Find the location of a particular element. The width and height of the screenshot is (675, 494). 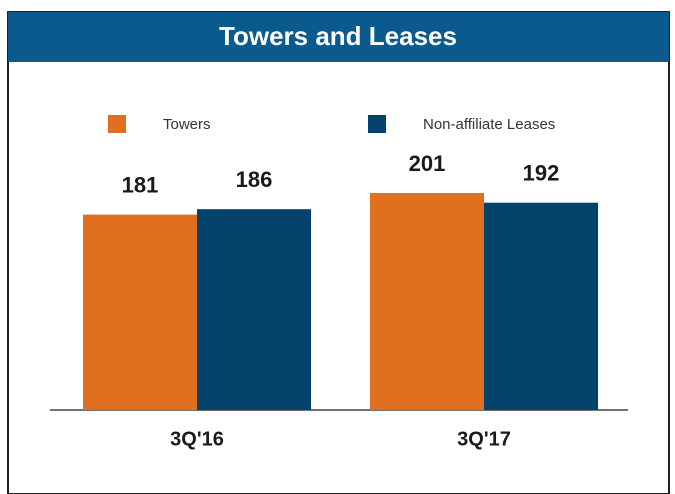

title-bar is located at coordinates (338, 37).